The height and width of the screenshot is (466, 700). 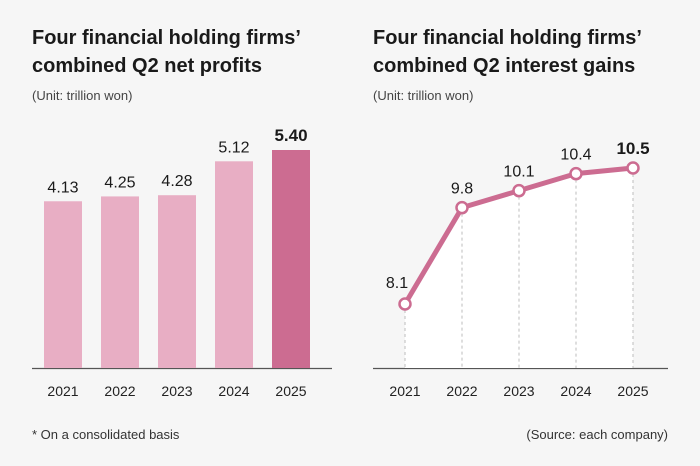 What do you see at coordinates (405, 304) in the screenshot?
I see `point-2021` at bounding box center [405, 304].